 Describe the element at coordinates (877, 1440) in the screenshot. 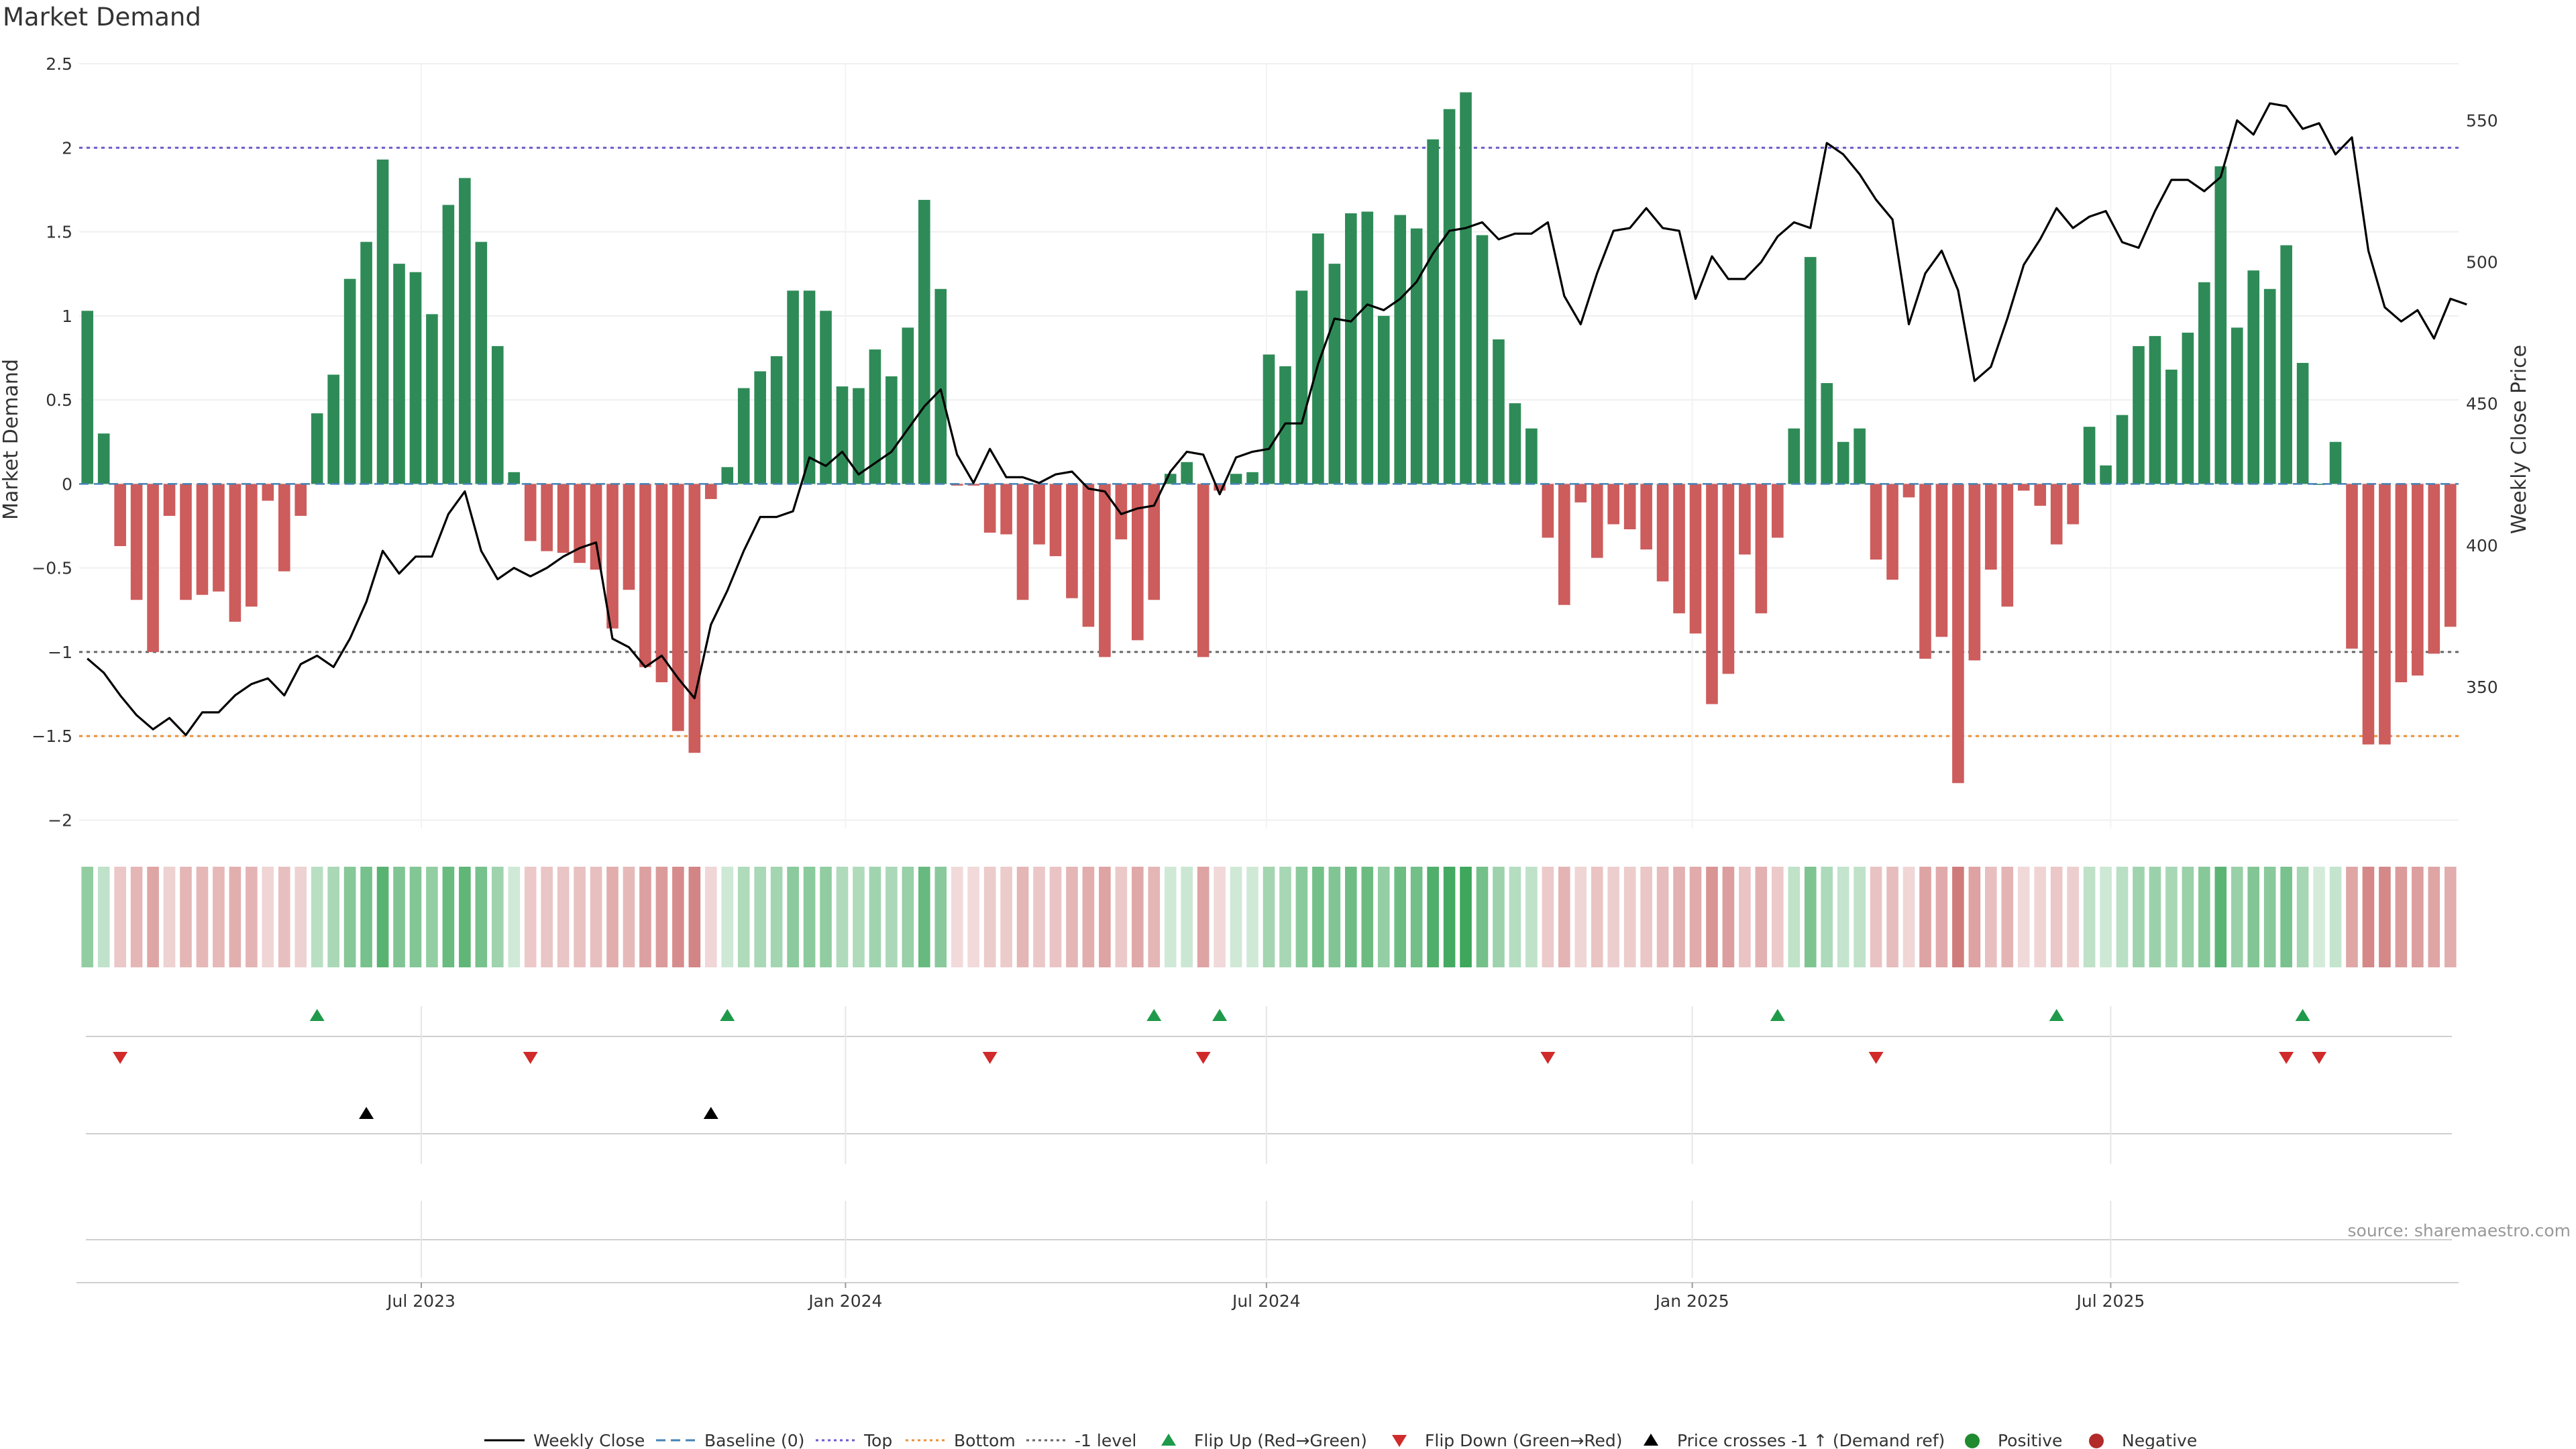

I see `legend-top-label: Top` at that location.